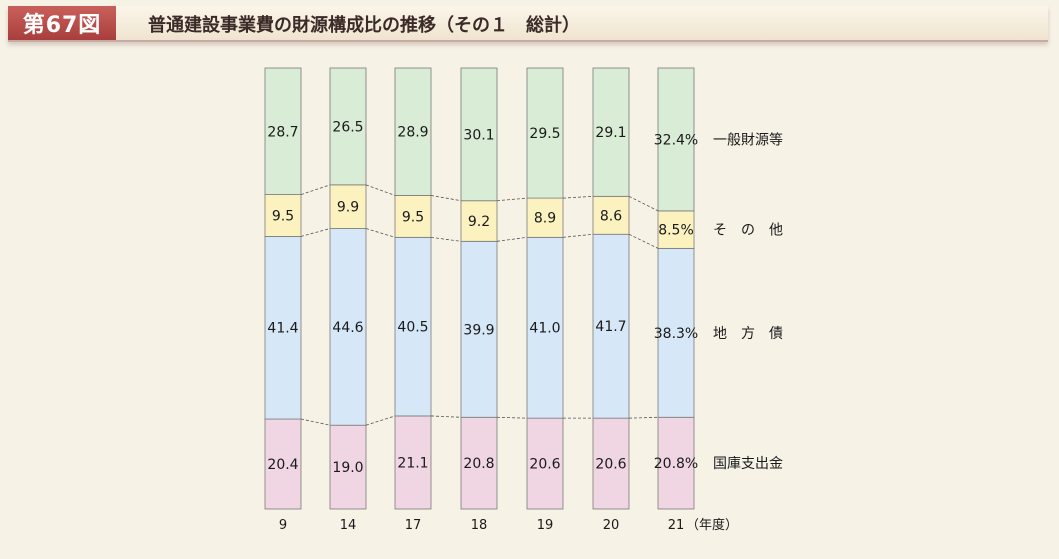 Image resolution: width=1059 pixels, height=559 pixels. I want to click on data-label: 20.4, so click(282, 465).